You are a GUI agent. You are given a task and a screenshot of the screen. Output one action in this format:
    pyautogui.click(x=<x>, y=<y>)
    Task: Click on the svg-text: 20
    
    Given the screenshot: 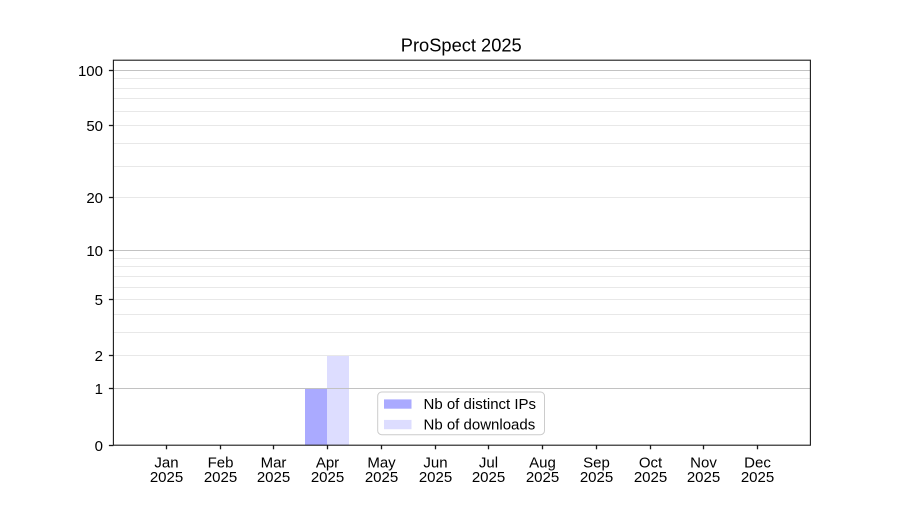 What is the action you would take?
    pyautogui.click(x=94, y=198)
    